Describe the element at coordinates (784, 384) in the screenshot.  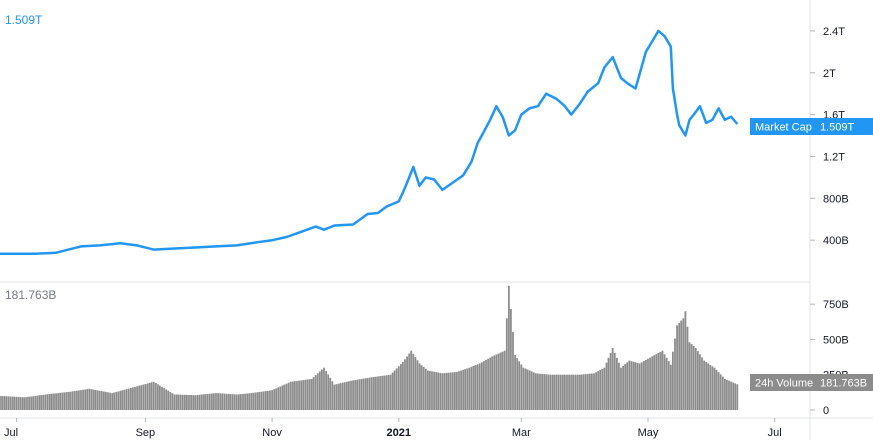
I see `volume-badge-series-name: 24h Volume` at that location.